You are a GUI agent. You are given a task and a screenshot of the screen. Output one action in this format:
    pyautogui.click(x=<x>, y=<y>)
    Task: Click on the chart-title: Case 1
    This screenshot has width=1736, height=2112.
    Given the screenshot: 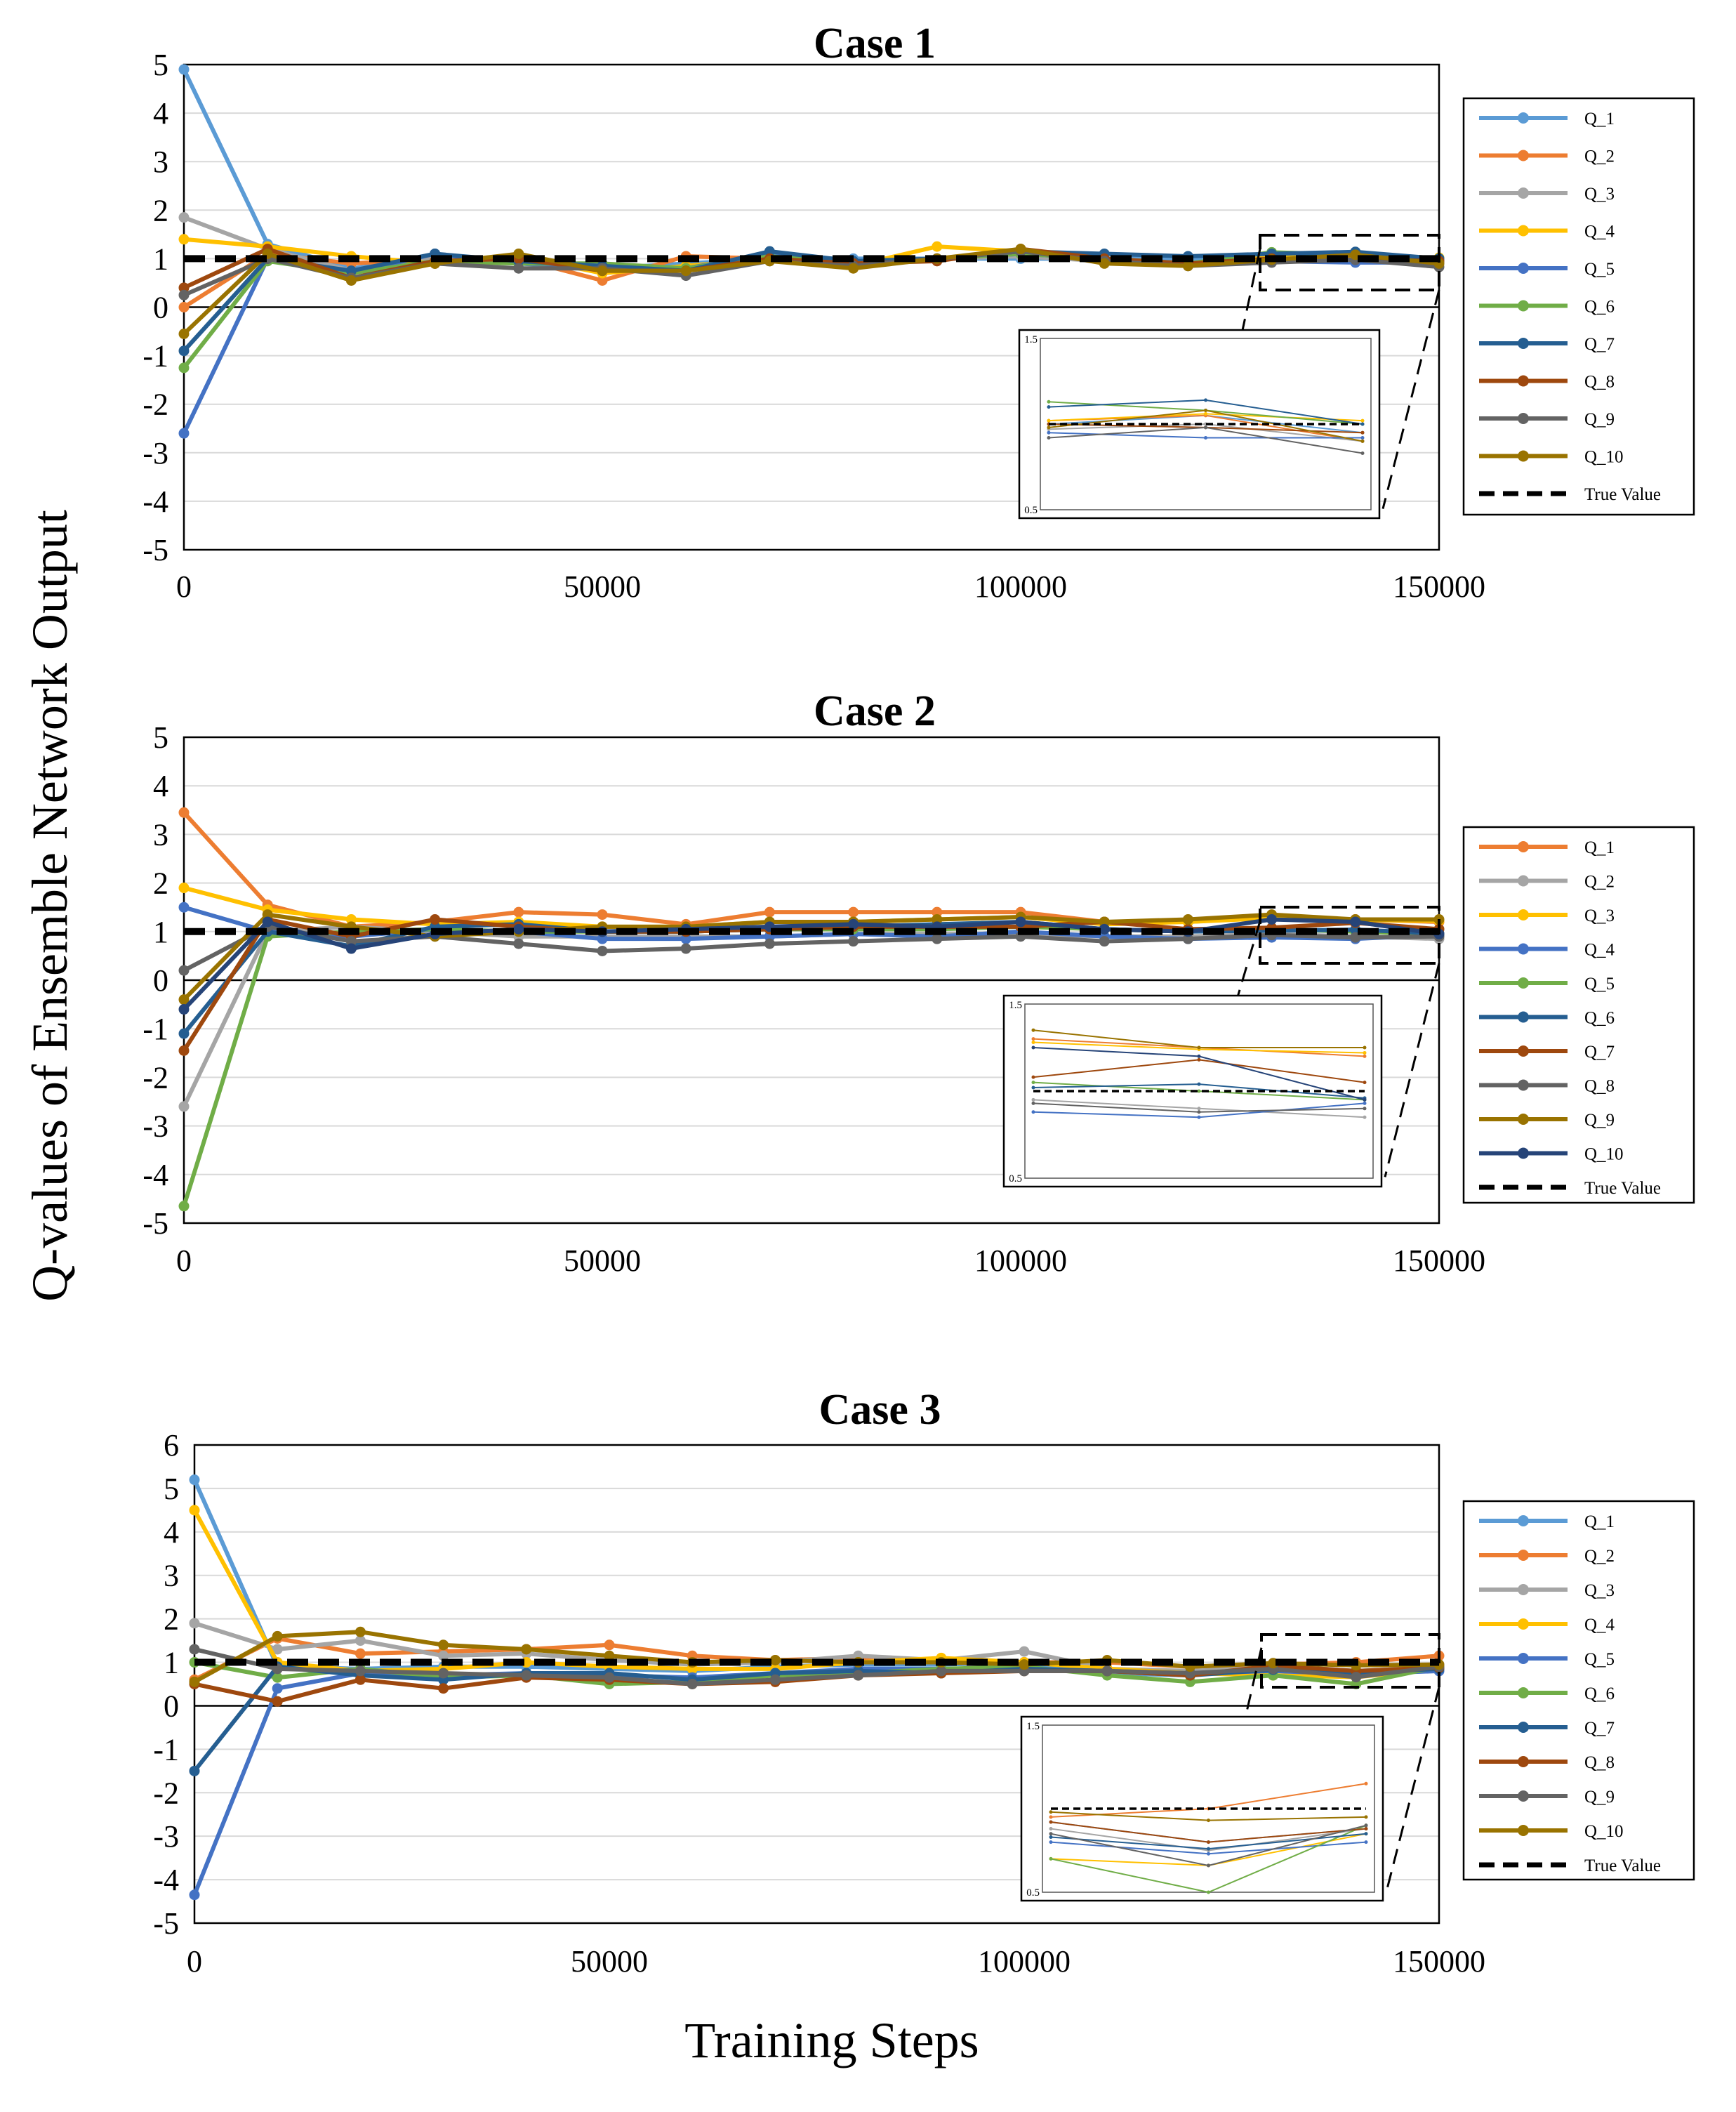 What is the action you would take?
    pyautogui.click(x=875, y=44)
    